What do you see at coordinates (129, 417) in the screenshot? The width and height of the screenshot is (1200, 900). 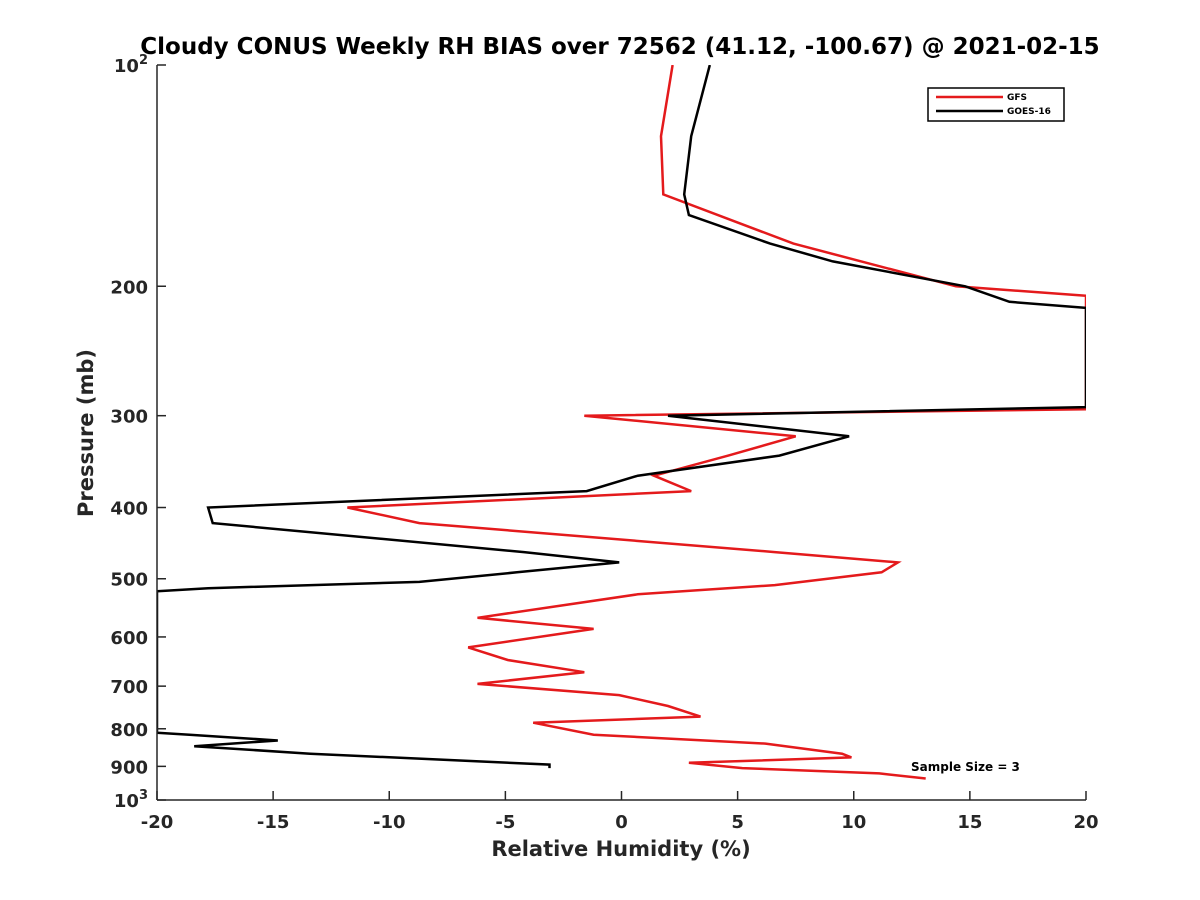 I see `y-tick-label: 300` at bounding box center [129, 417].